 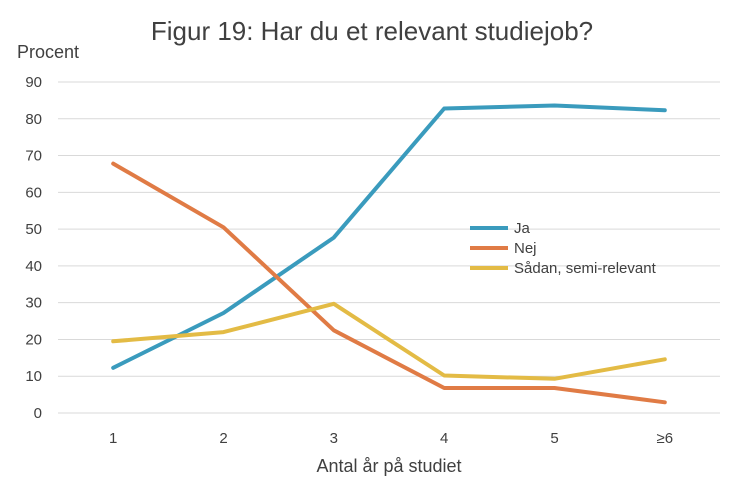 What do you see at coordinates (554, 438) in the screenshot?
I see `x-tick-label-5: 5` at bounding box center [554, 438].